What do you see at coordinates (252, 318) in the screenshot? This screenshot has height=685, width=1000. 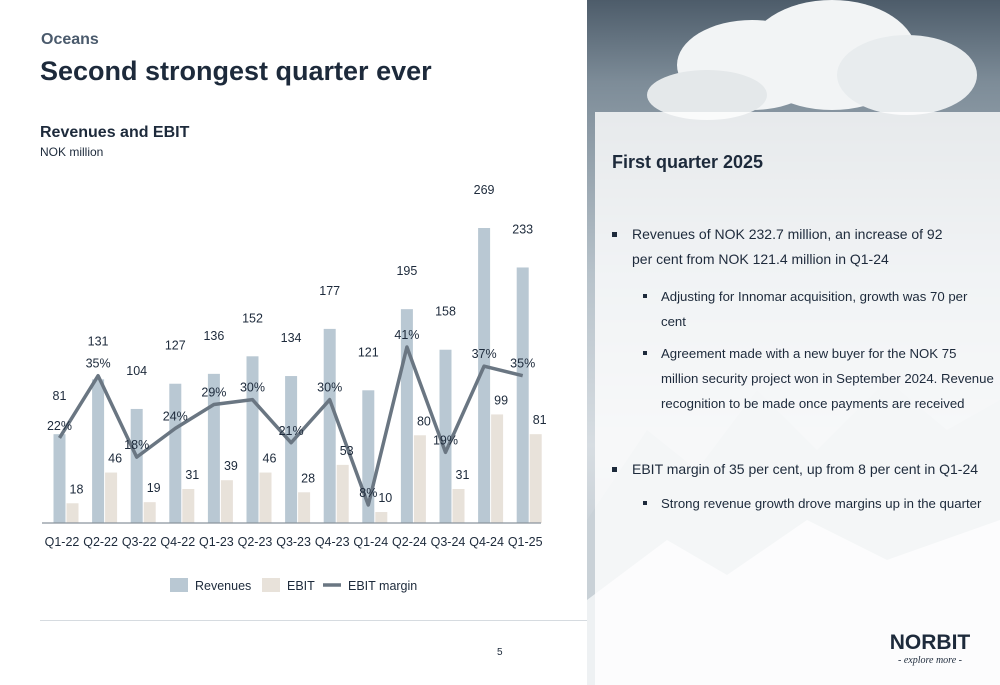 I see `revenue-data-label: 152` at bounding box center [252, 318].